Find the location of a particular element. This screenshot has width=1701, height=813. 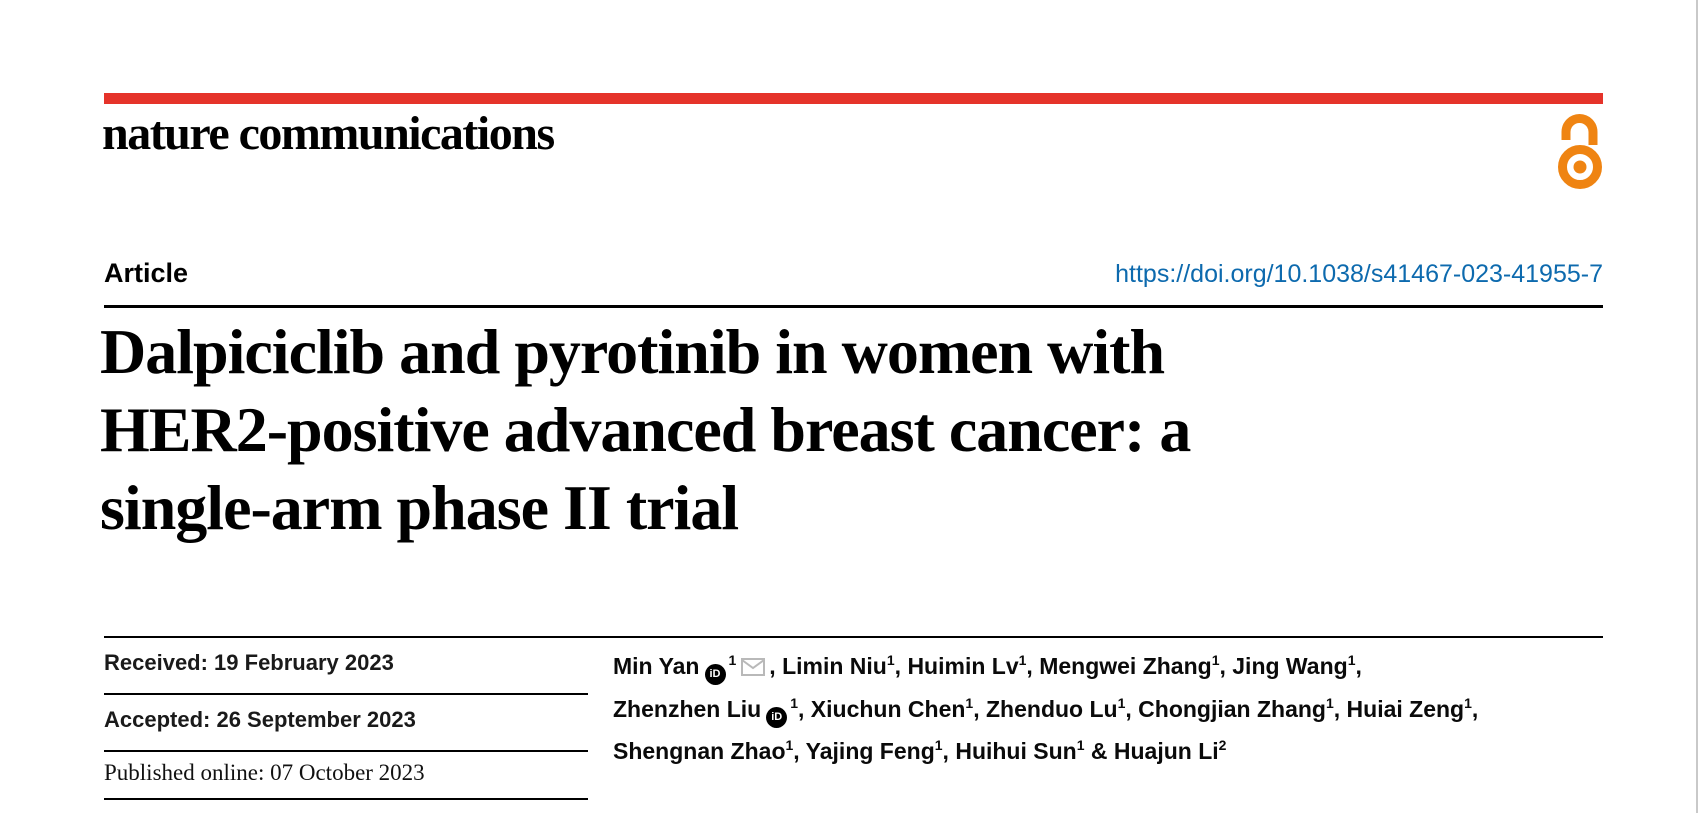

article-title-line: single-arm phase II trial is located at coordinates (419, 507).